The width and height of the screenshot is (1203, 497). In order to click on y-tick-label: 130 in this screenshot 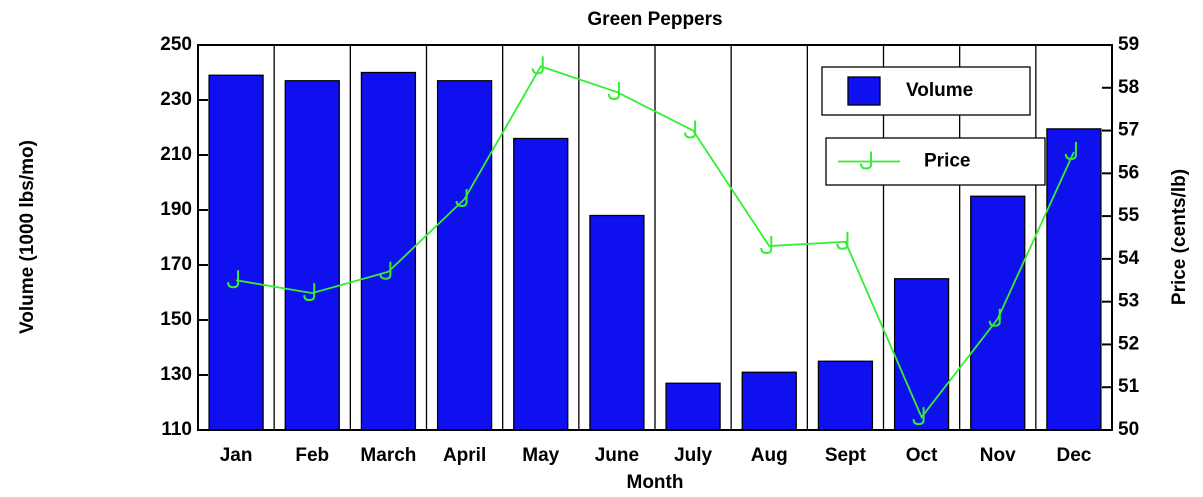, I will do `click(176, 374)`.